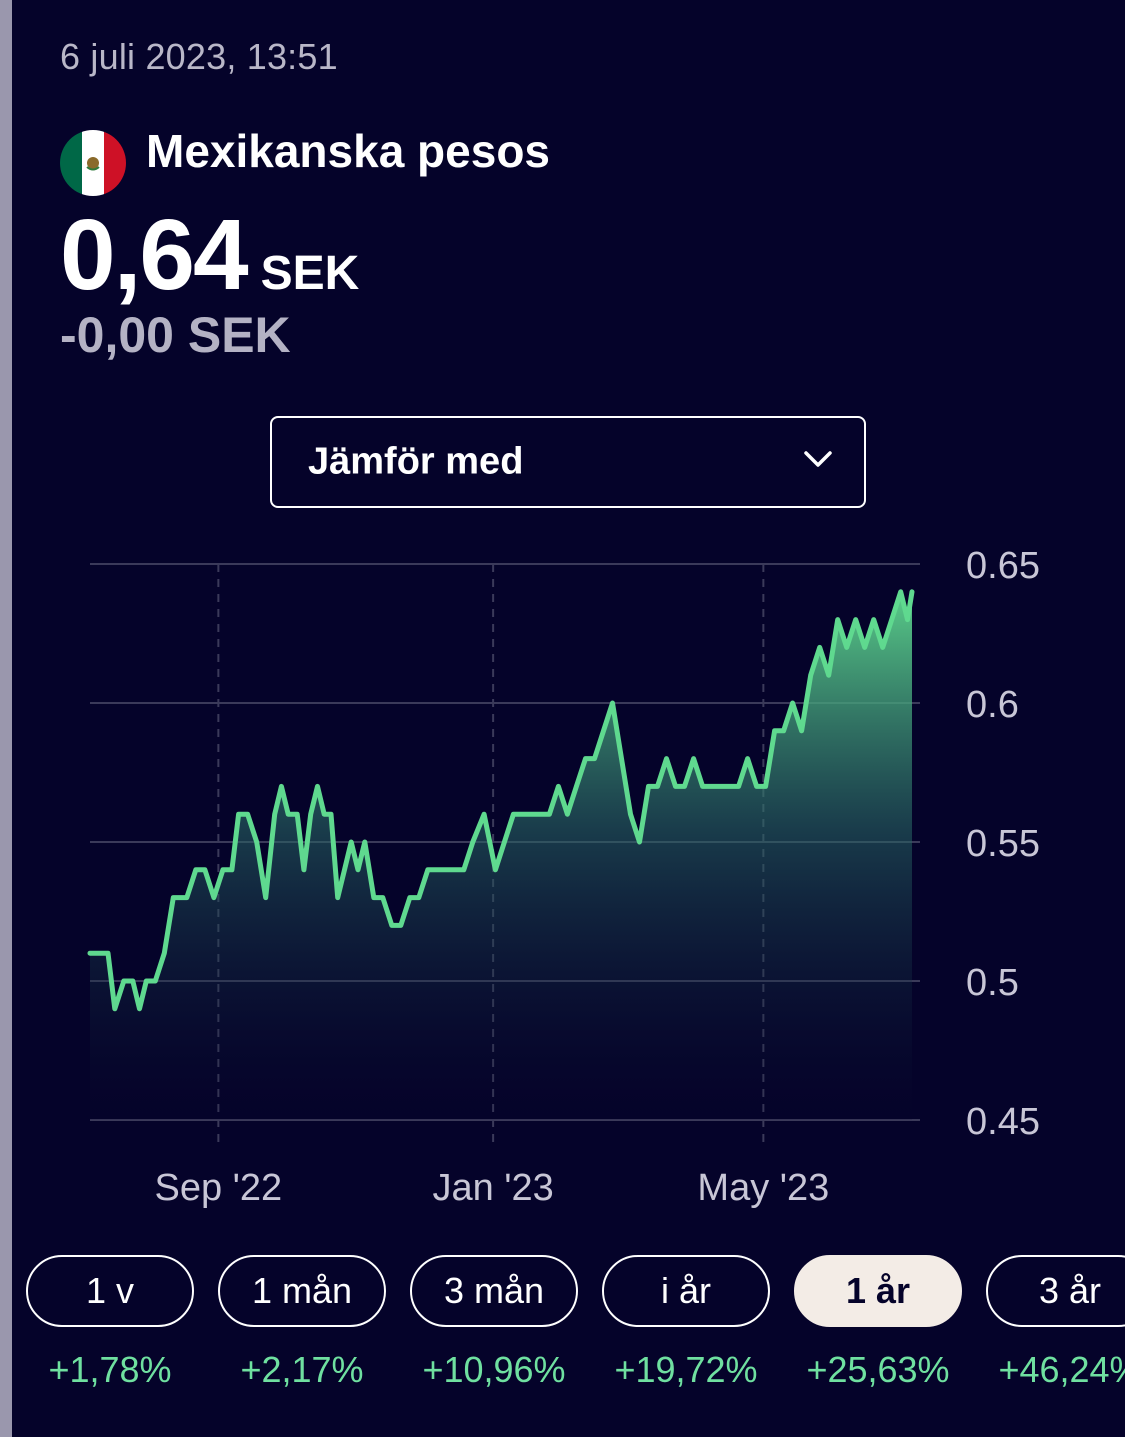 The height and width of the screenshot is (1437, 1125). I want to click on period-change: +46,24%, so click(1061, 1369).